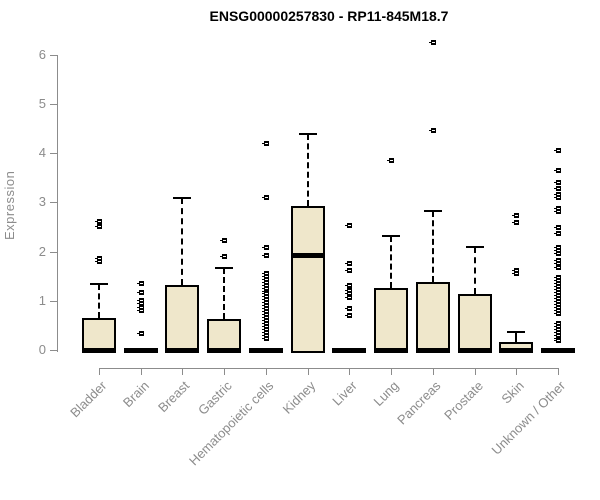  I want to click on y-tick-label: 0, so click(42, 349).